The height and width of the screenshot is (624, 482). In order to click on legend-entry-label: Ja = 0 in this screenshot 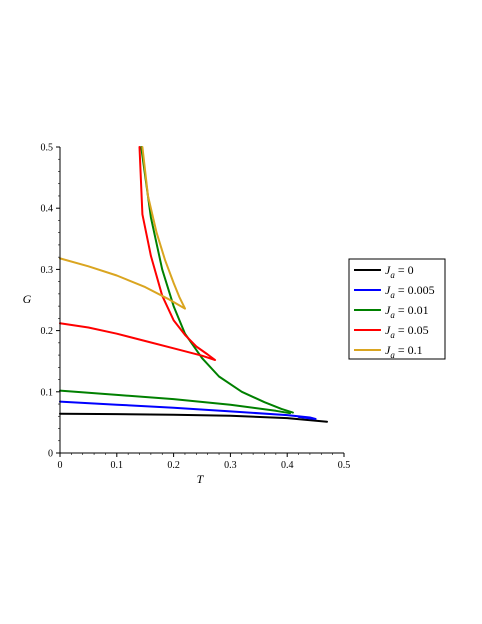, I will do `click(399, 271)`.